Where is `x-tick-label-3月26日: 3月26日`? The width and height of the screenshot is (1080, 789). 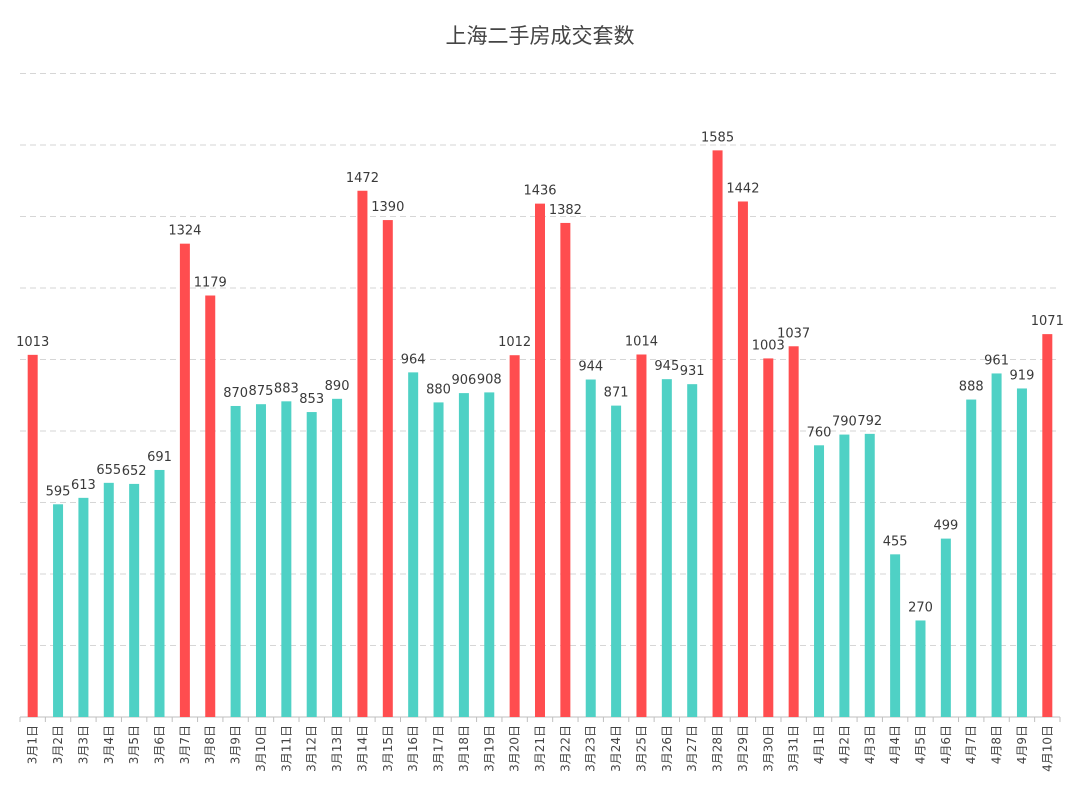 x-tick-label-3月26日: 3月26日 is located at coordinates (667, 748).